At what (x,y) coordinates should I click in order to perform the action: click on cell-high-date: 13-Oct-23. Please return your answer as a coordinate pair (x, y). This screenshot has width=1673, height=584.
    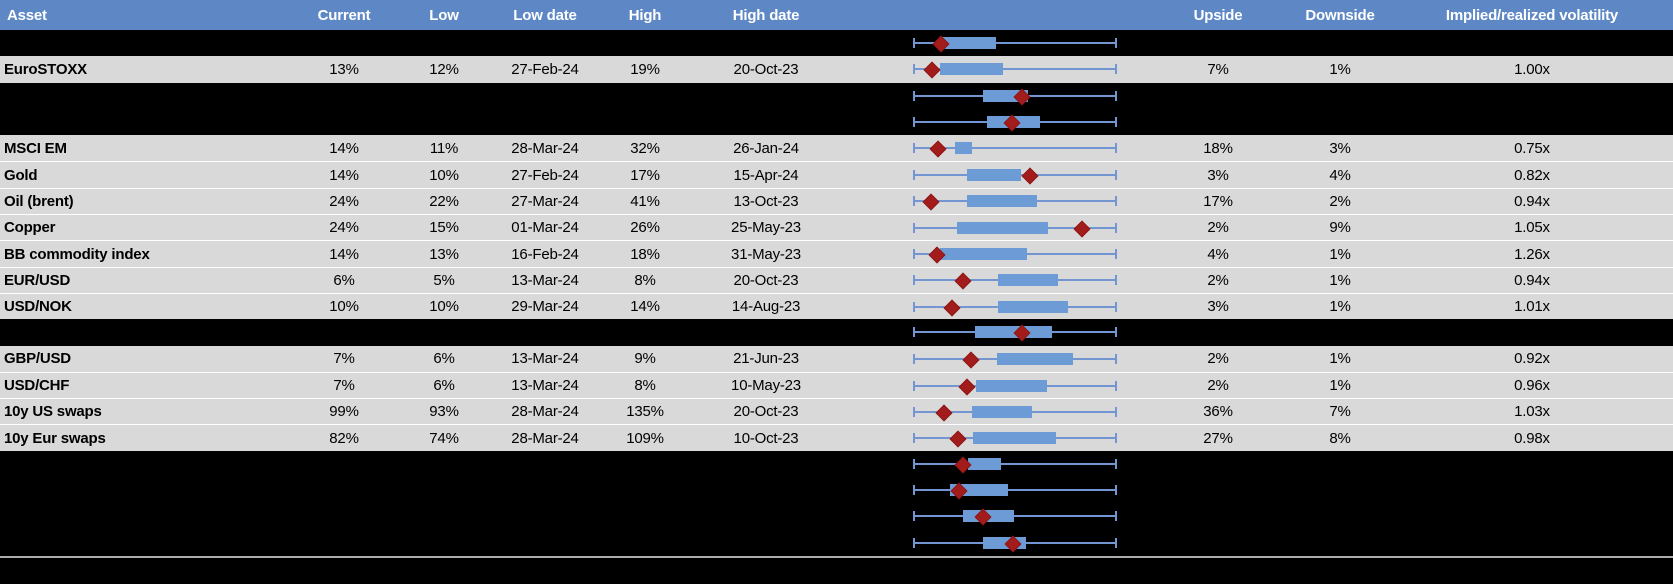
    Looking at the image, I should click on (766, 201).